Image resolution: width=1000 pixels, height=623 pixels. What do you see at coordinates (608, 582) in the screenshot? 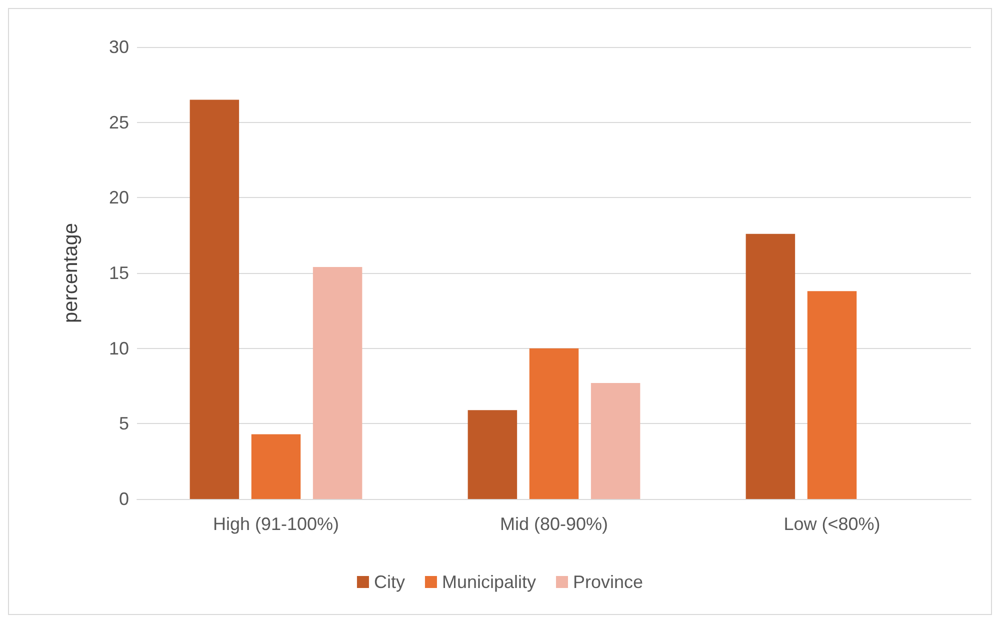
I see `legend-label: Province` at bounding box center [608, 582].